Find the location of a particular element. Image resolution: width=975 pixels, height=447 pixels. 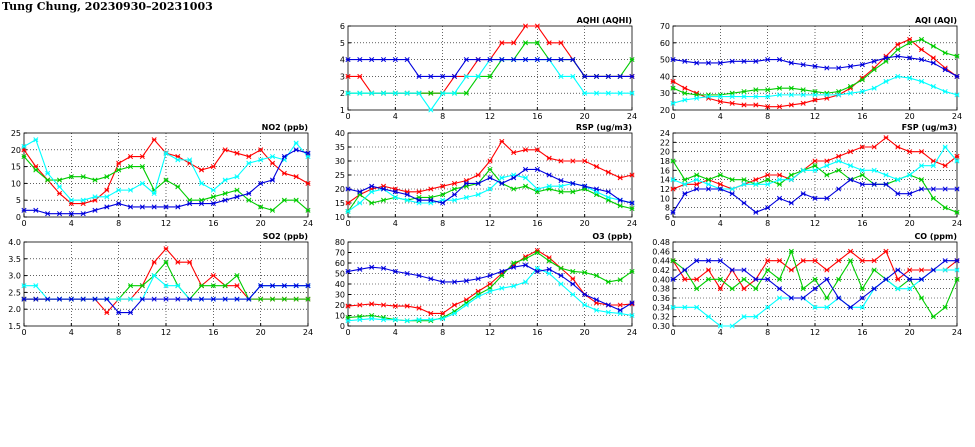

y-tick-label: 3.5 is located at coordinates (14, 259).